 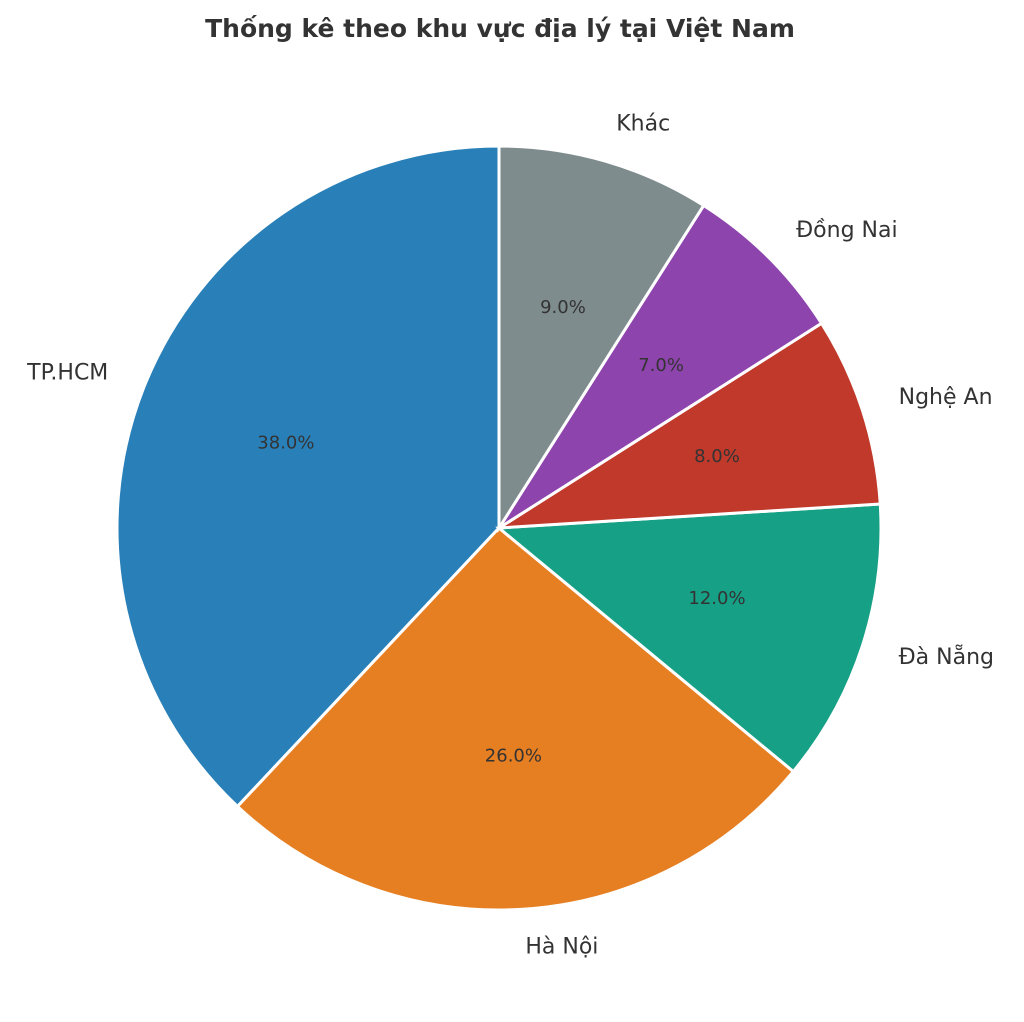 What do you see at coordinates (946, 657) in the screenshot?
I see `slice-label: Đà Nẵng` at bounding box center [946, 657].